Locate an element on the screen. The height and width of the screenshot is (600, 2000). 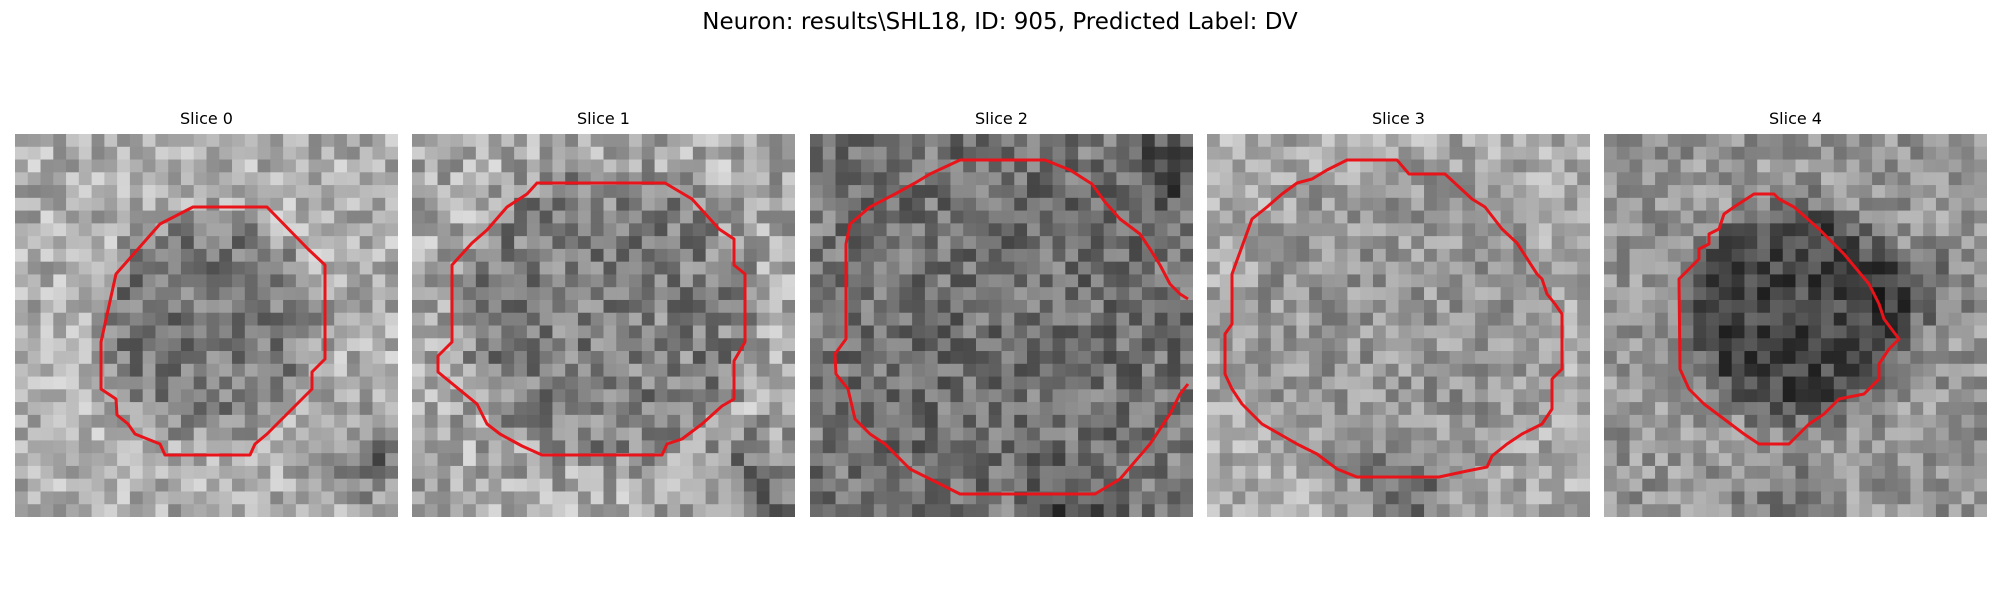
slice-title-2: Slice 2 is located at coordinates (1001, 118).